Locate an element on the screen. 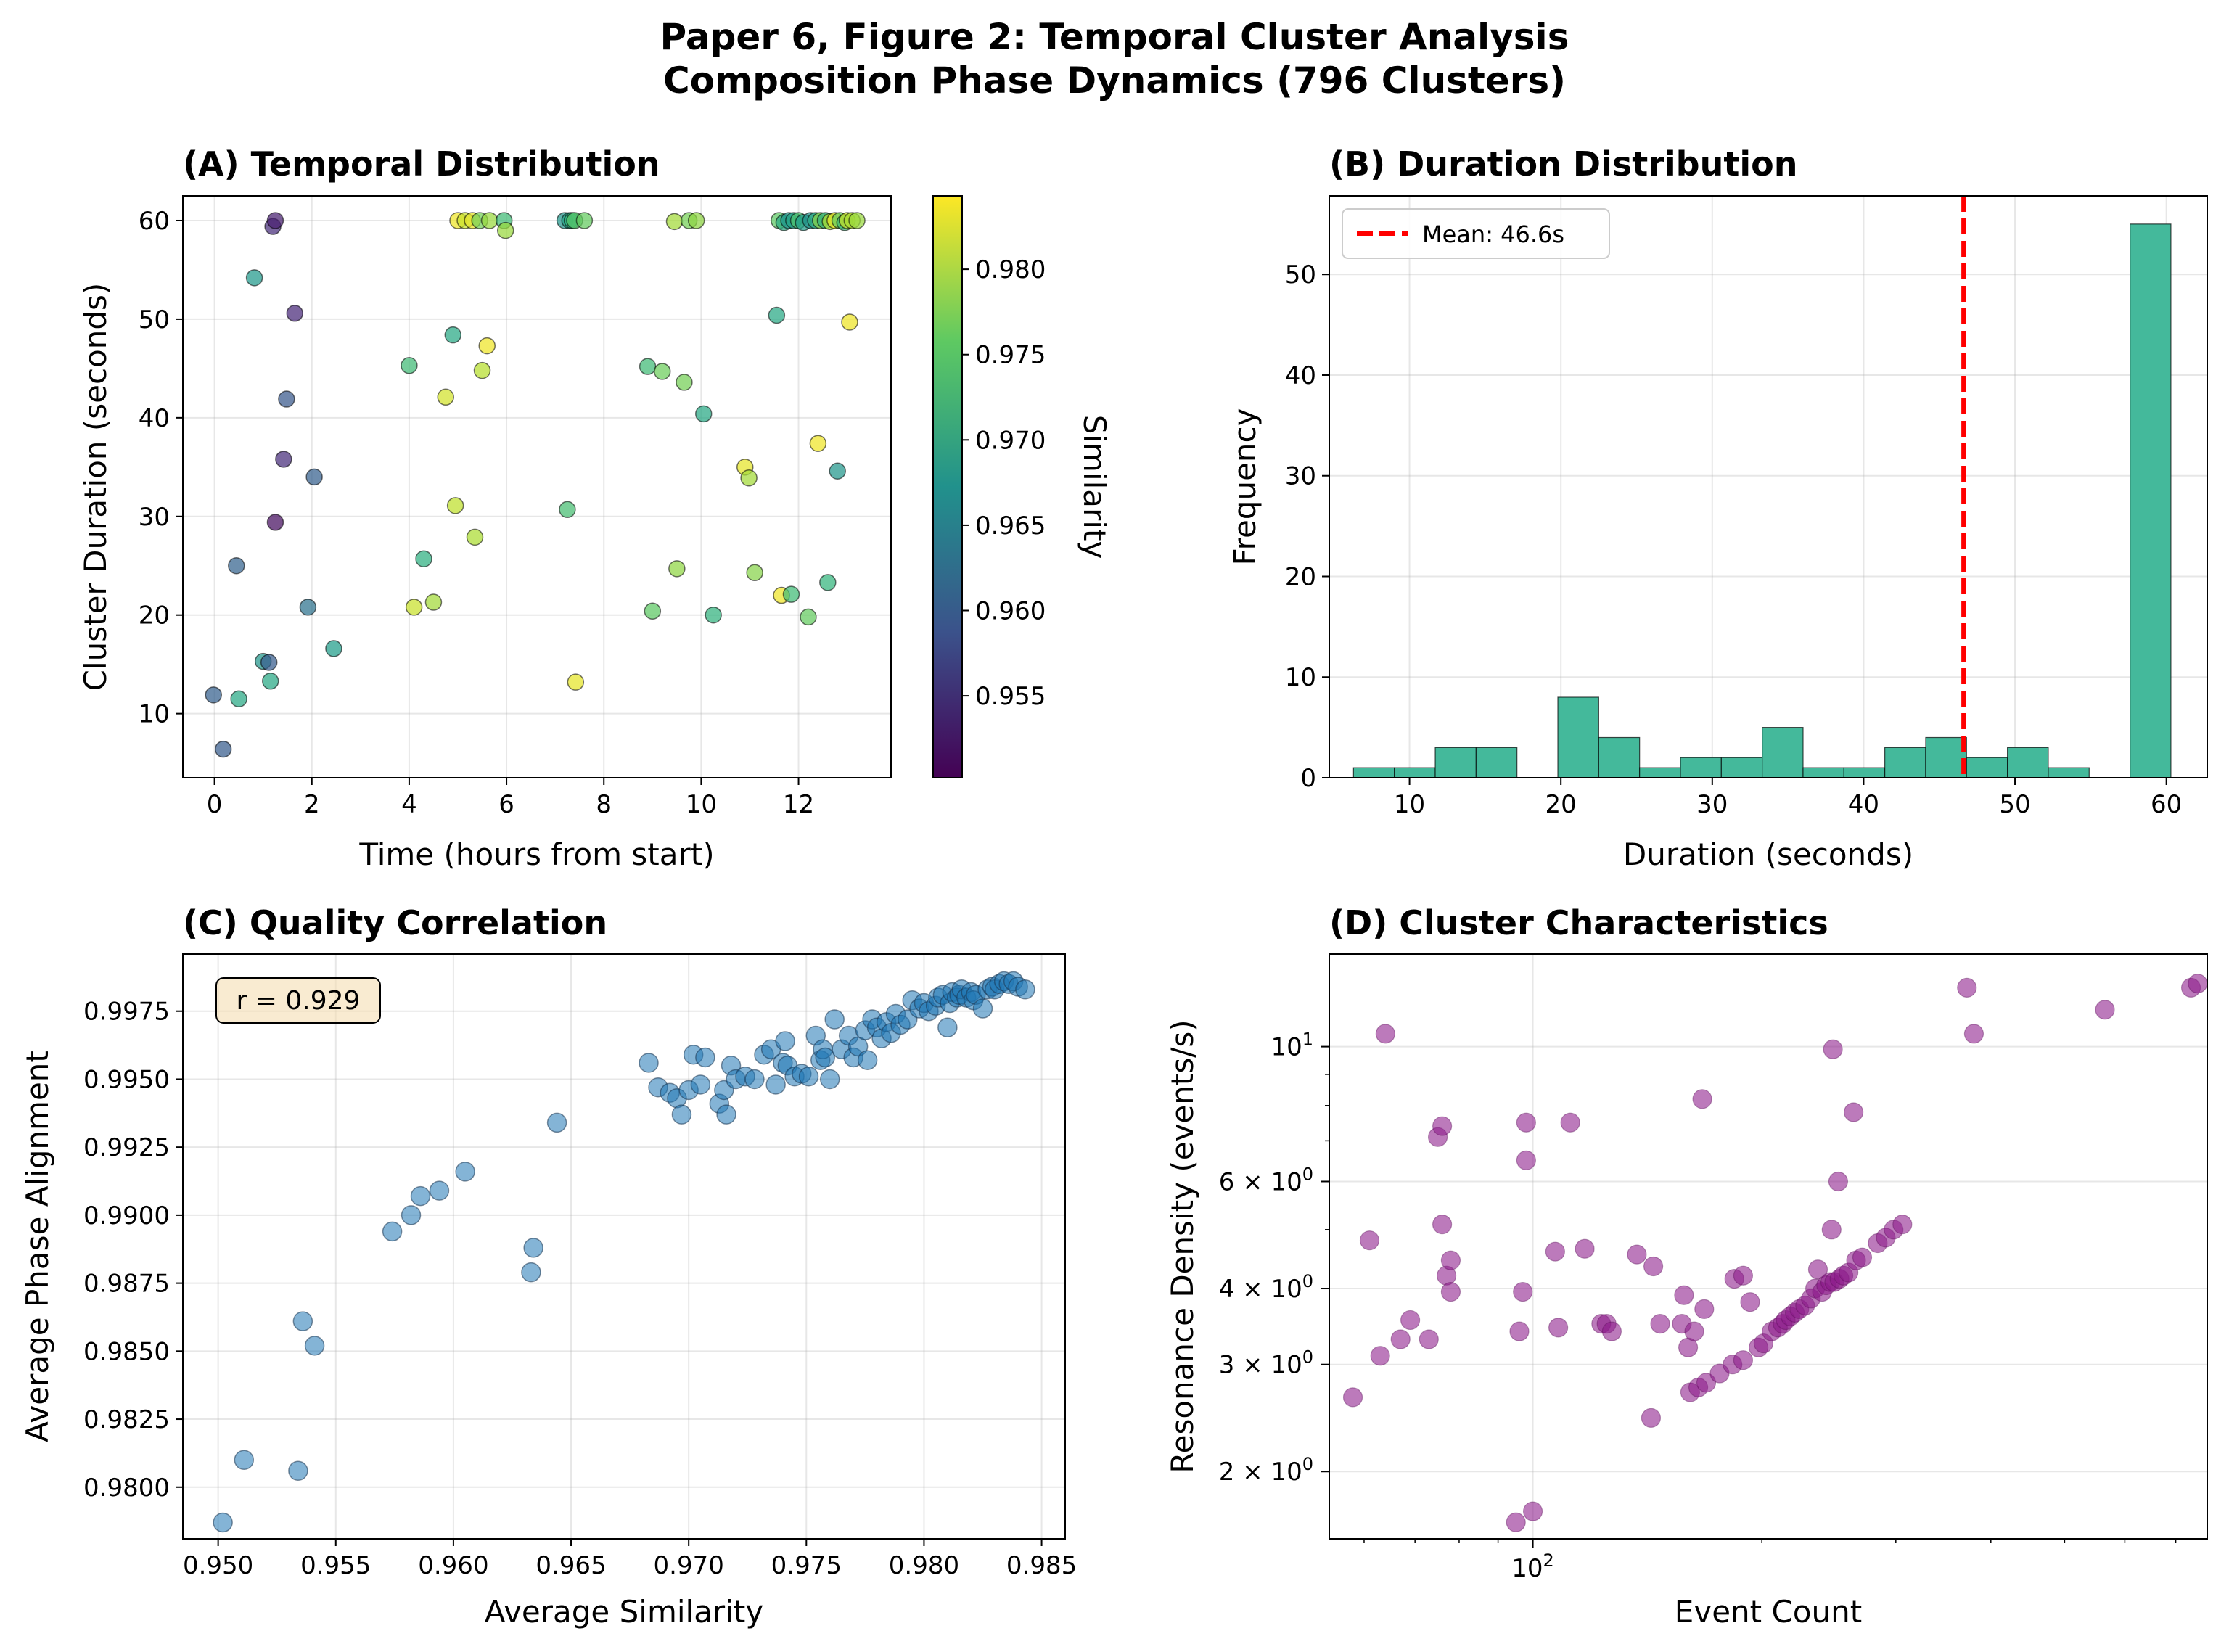  panel-c-xlabel: Average Similarity is located at coordinates (624, 1612).